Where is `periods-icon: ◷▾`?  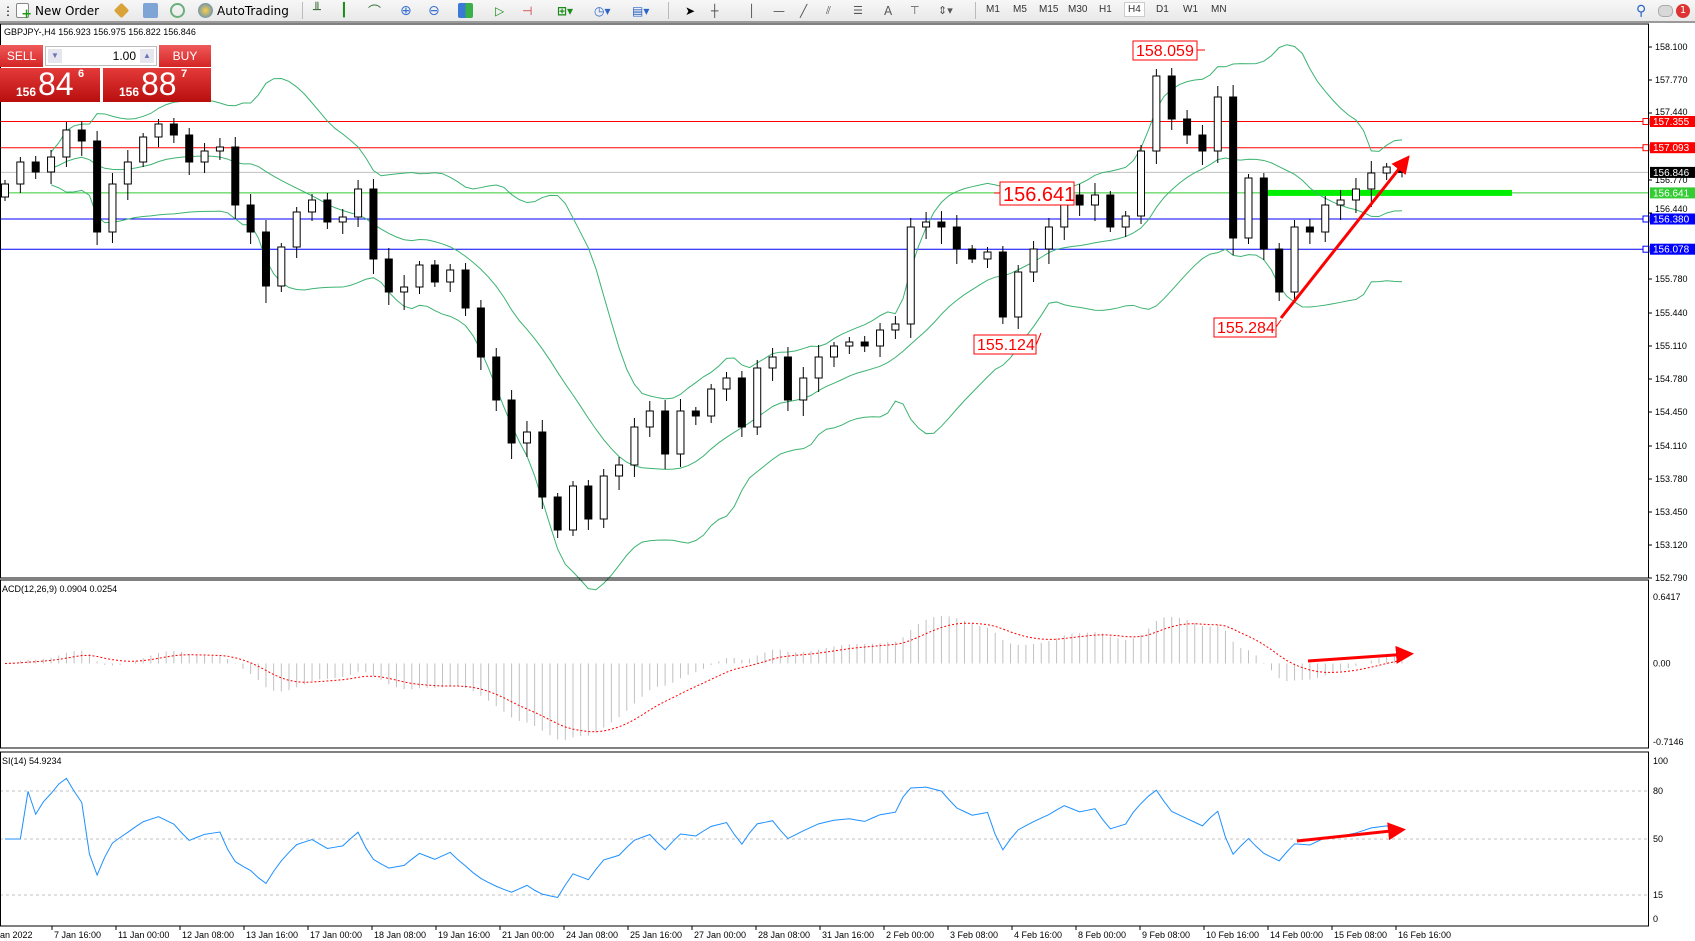
periods-icon: ◷▾ is located at coordinates (602, 10).